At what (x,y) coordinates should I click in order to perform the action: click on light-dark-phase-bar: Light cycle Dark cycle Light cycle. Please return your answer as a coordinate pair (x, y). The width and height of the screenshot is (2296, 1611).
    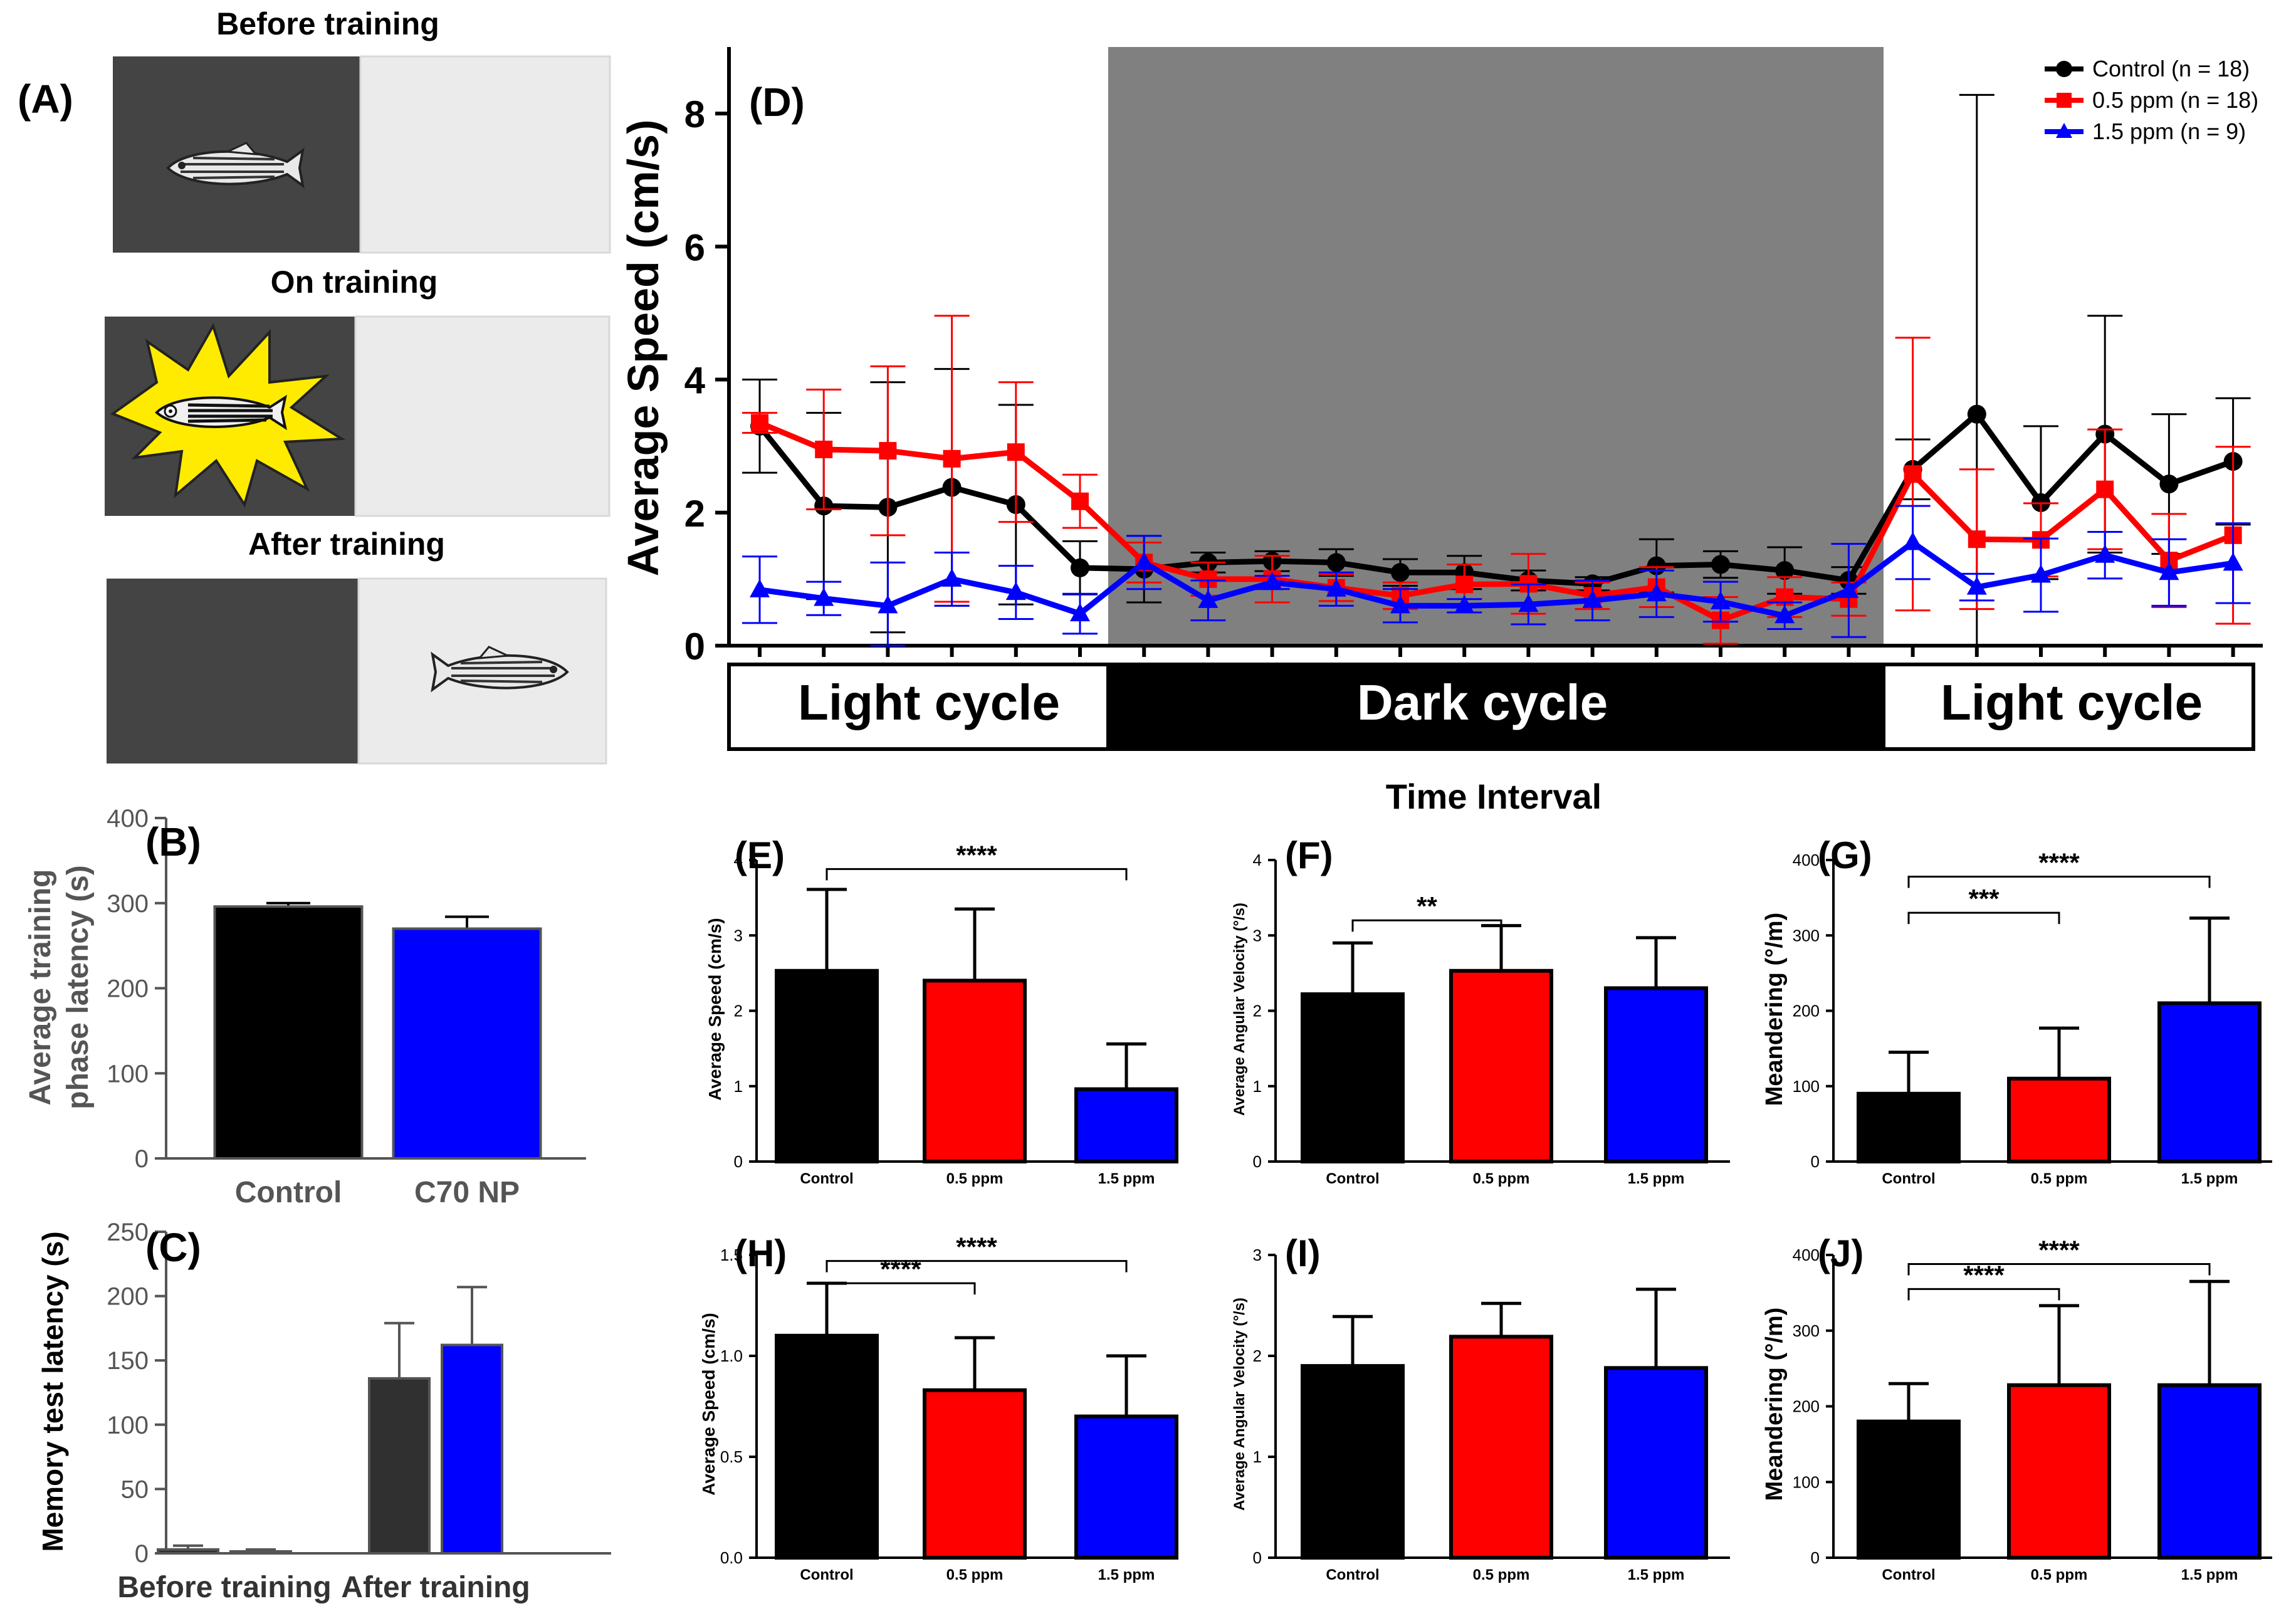
    Looking at the image, I should click on (1491, 707).